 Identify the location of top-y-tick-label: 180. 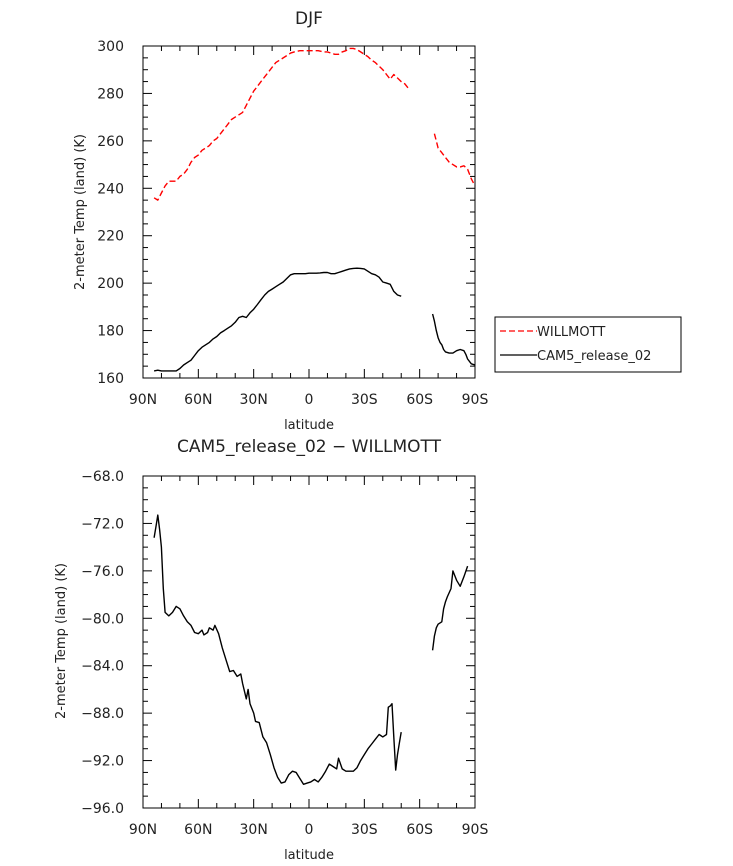
(110, 332).